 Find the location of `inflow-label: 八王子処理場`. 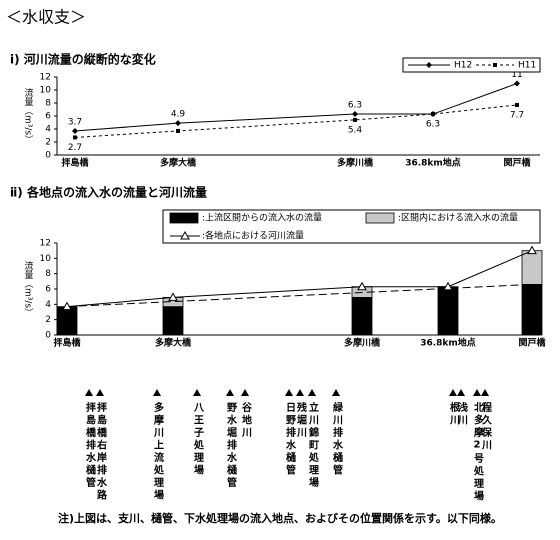

inflow-label: 八王子処理場 is located at coordinates (198, 439).